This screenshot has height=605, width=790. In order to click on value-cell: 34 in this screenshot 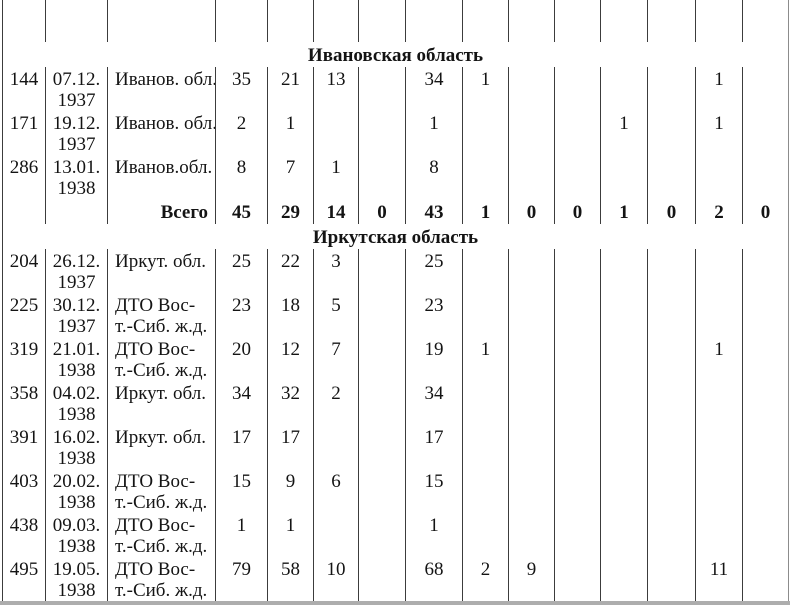, I will do `click(434, 89)`.